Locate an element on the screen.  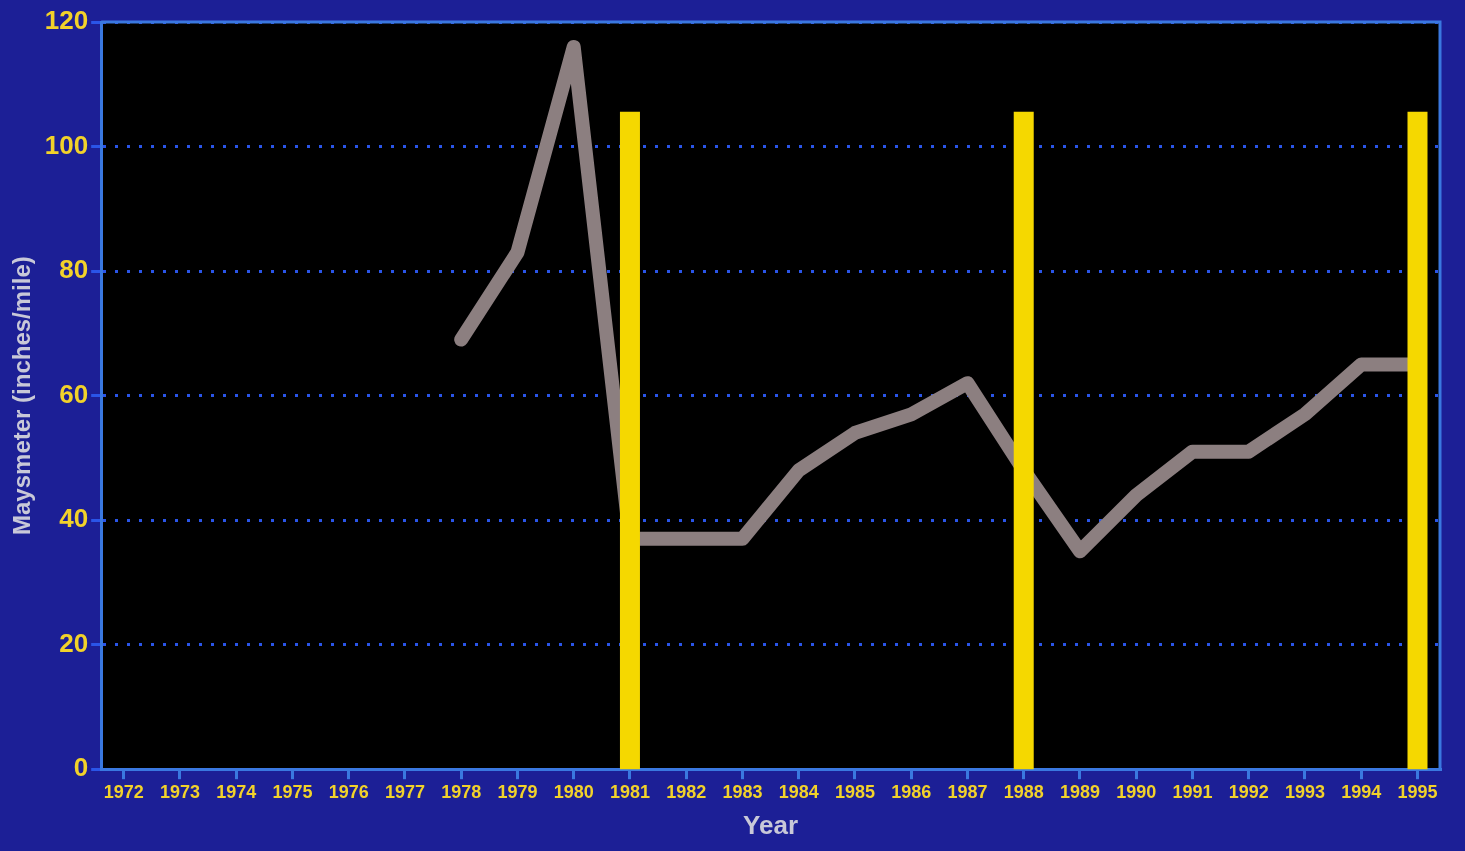
x-tick-label: 1975 is located at coordinates (292, 791).